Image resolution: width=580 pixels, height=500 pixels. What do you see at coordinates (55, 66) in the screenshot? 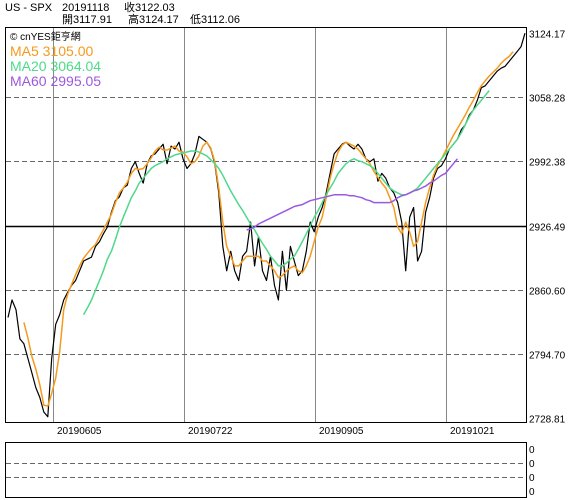
I see `legend-ma20: MA20 3064.04` at bounding box center [55, 66].